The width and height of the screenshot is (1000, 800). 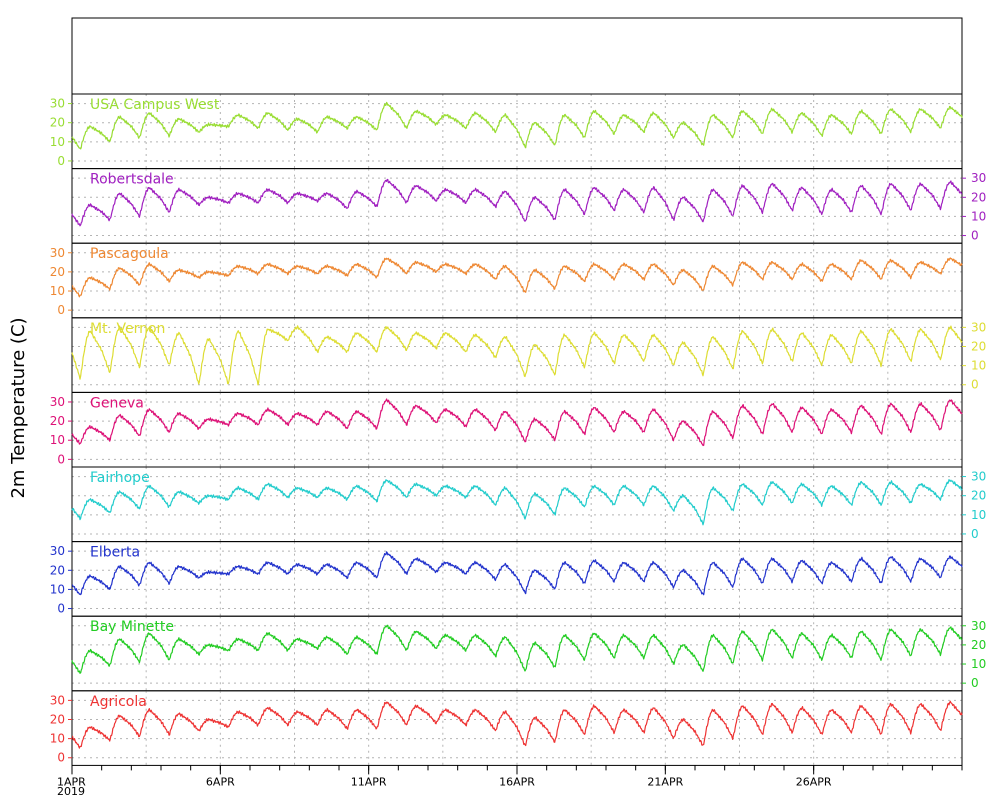 What do you see at coordinates (132, 627) in the screenshot?
I see `station-label-bay-minette: Bay Minette` at bounding box center [132, 627].